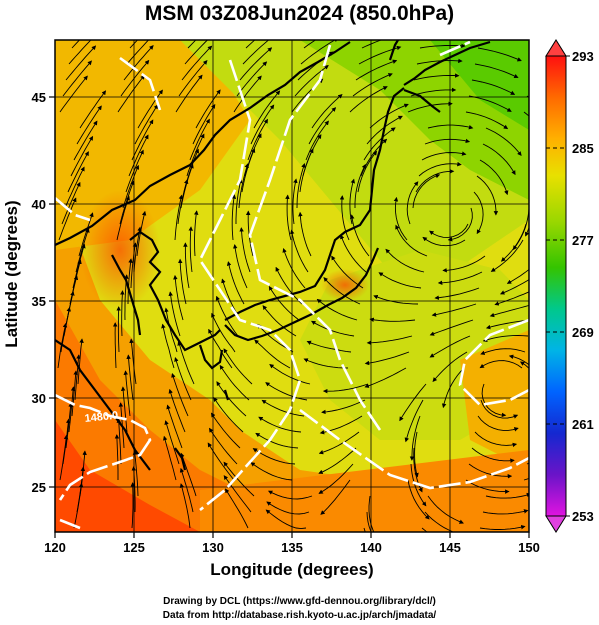  I want to click on x-tick-label: 135, so click(292, 547).